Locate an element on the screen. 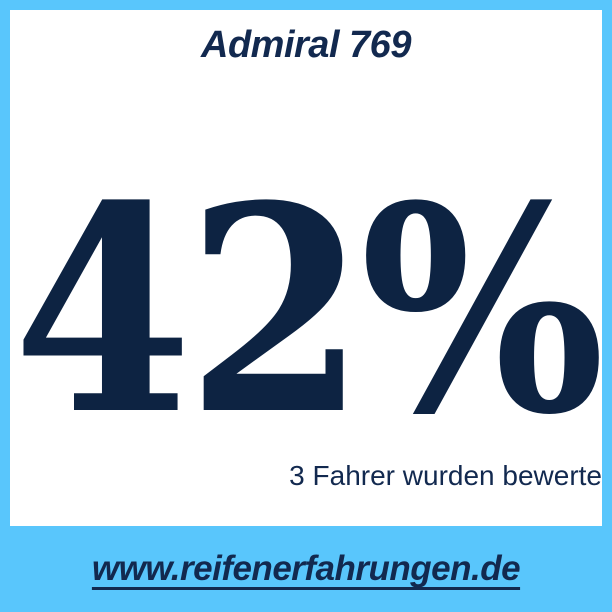  footer-link: www.reifenerfahrungen.de is located at coordinates (306, 568).